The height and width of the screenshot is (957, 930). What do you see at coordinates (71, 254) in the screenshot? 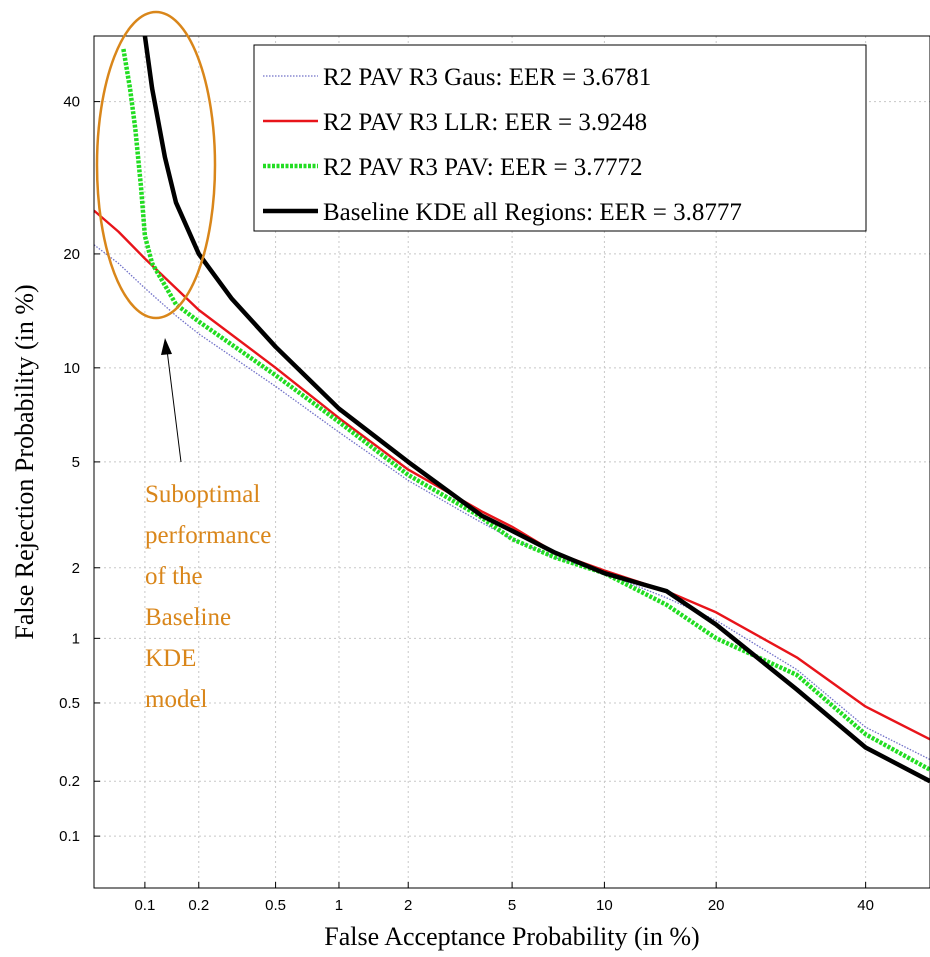
I see `y-tick-label: 20` at bounding box center [71, 254].